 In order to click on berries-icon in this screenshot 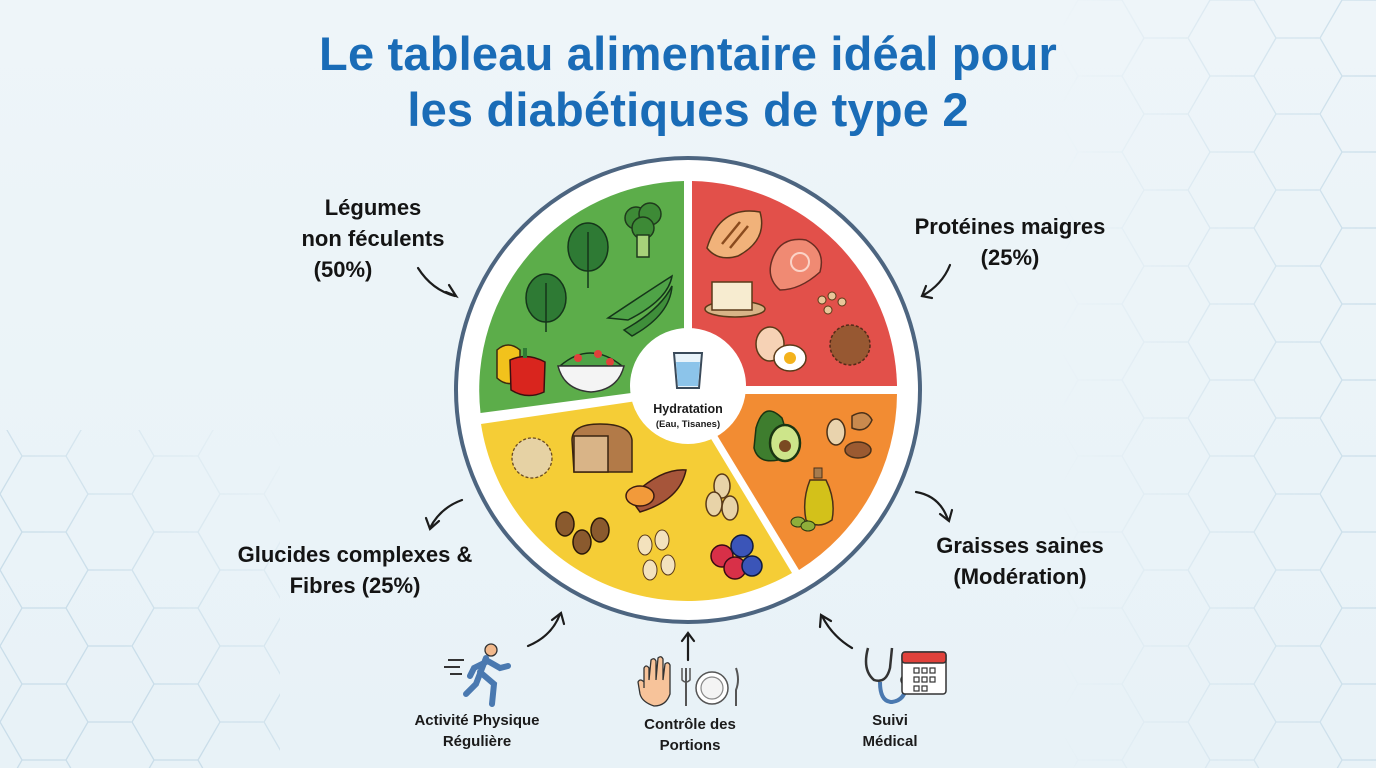, I will do `click(736, 557)`.